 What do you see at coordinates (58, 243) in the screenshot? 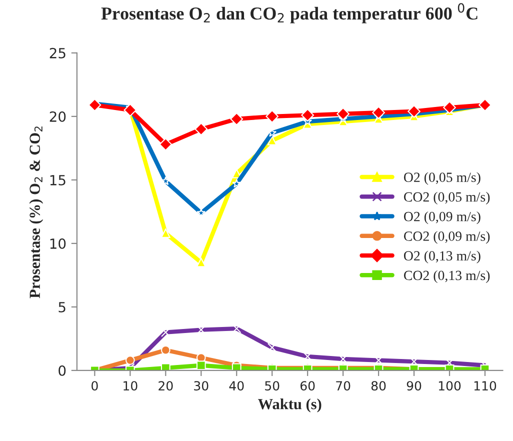
I see `y-tick-label: 10` at bounding box center [58, 243].